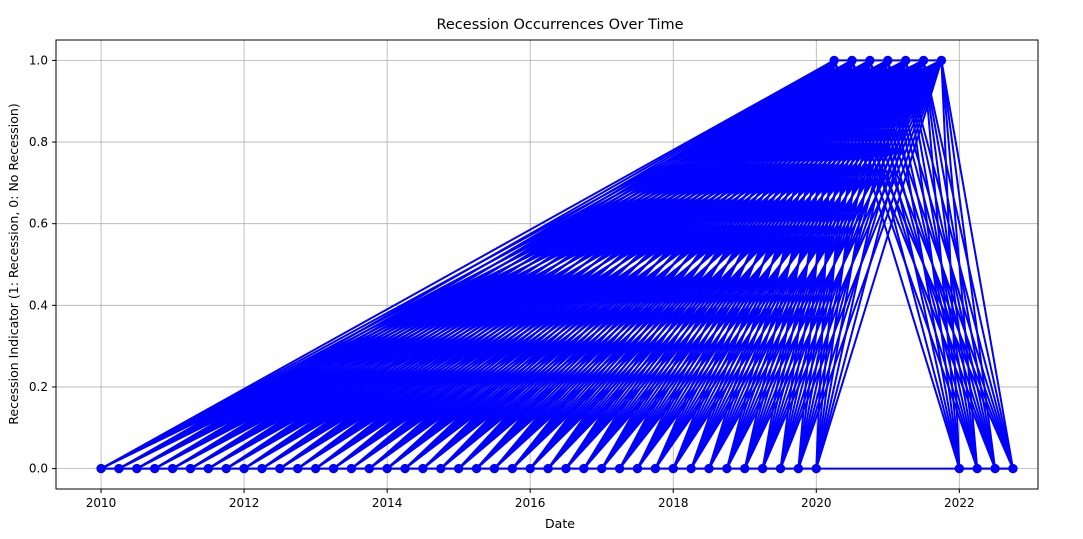 The image size is (1083, 539). Describe the element at coordinates (530, 503) in the screenshot. I see `x-tick-label: 2016` at that location.